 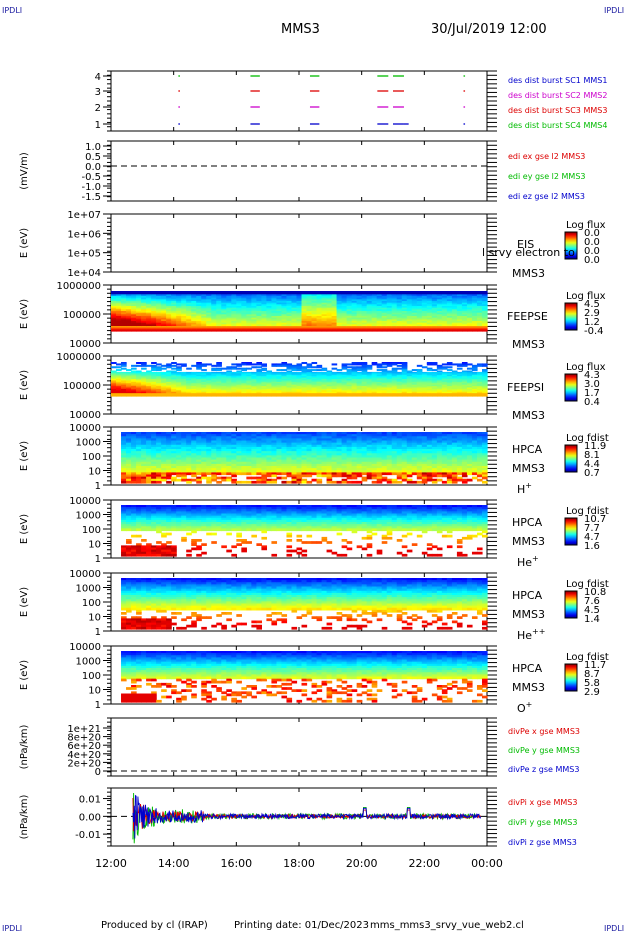 What do you see at coordinates (98, 92) in the screenshot?
I see `y-tick-label: 3` at bounding box center [98, 92].